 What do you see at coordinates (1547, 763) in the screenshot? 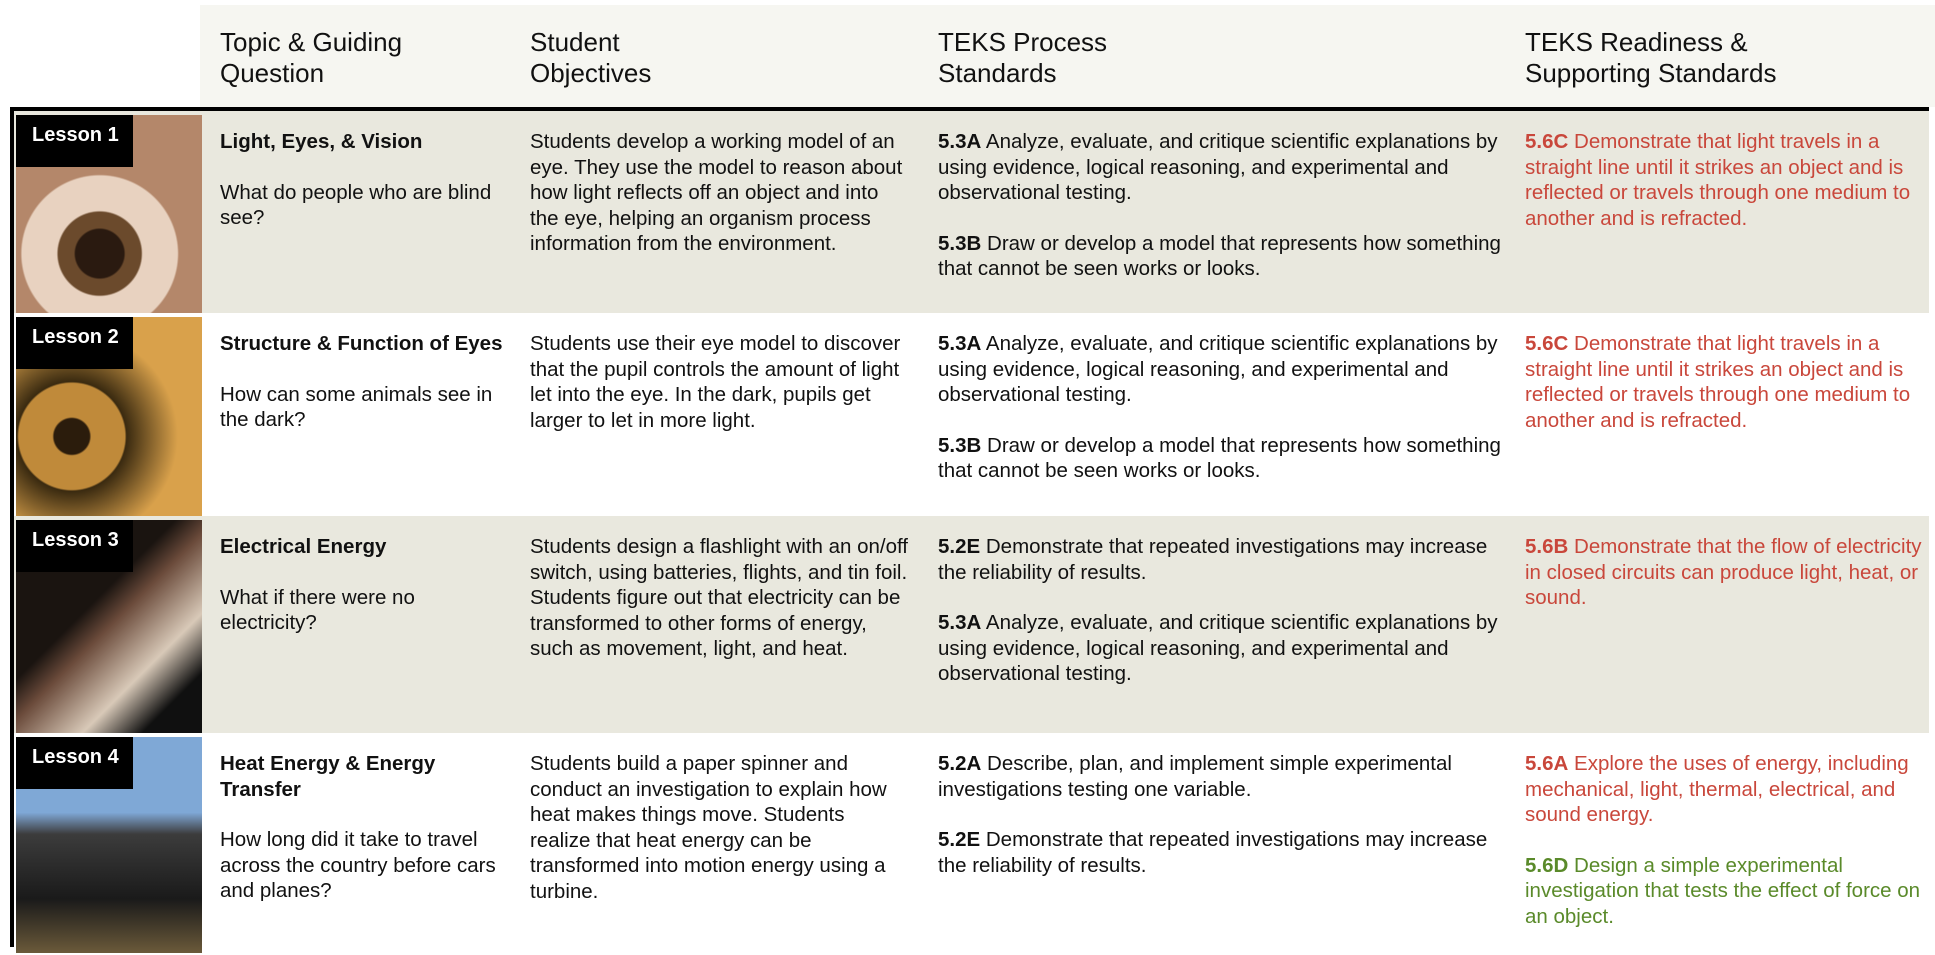
I see `standard-code: 5.6A` at bounding box center [1547, 763].